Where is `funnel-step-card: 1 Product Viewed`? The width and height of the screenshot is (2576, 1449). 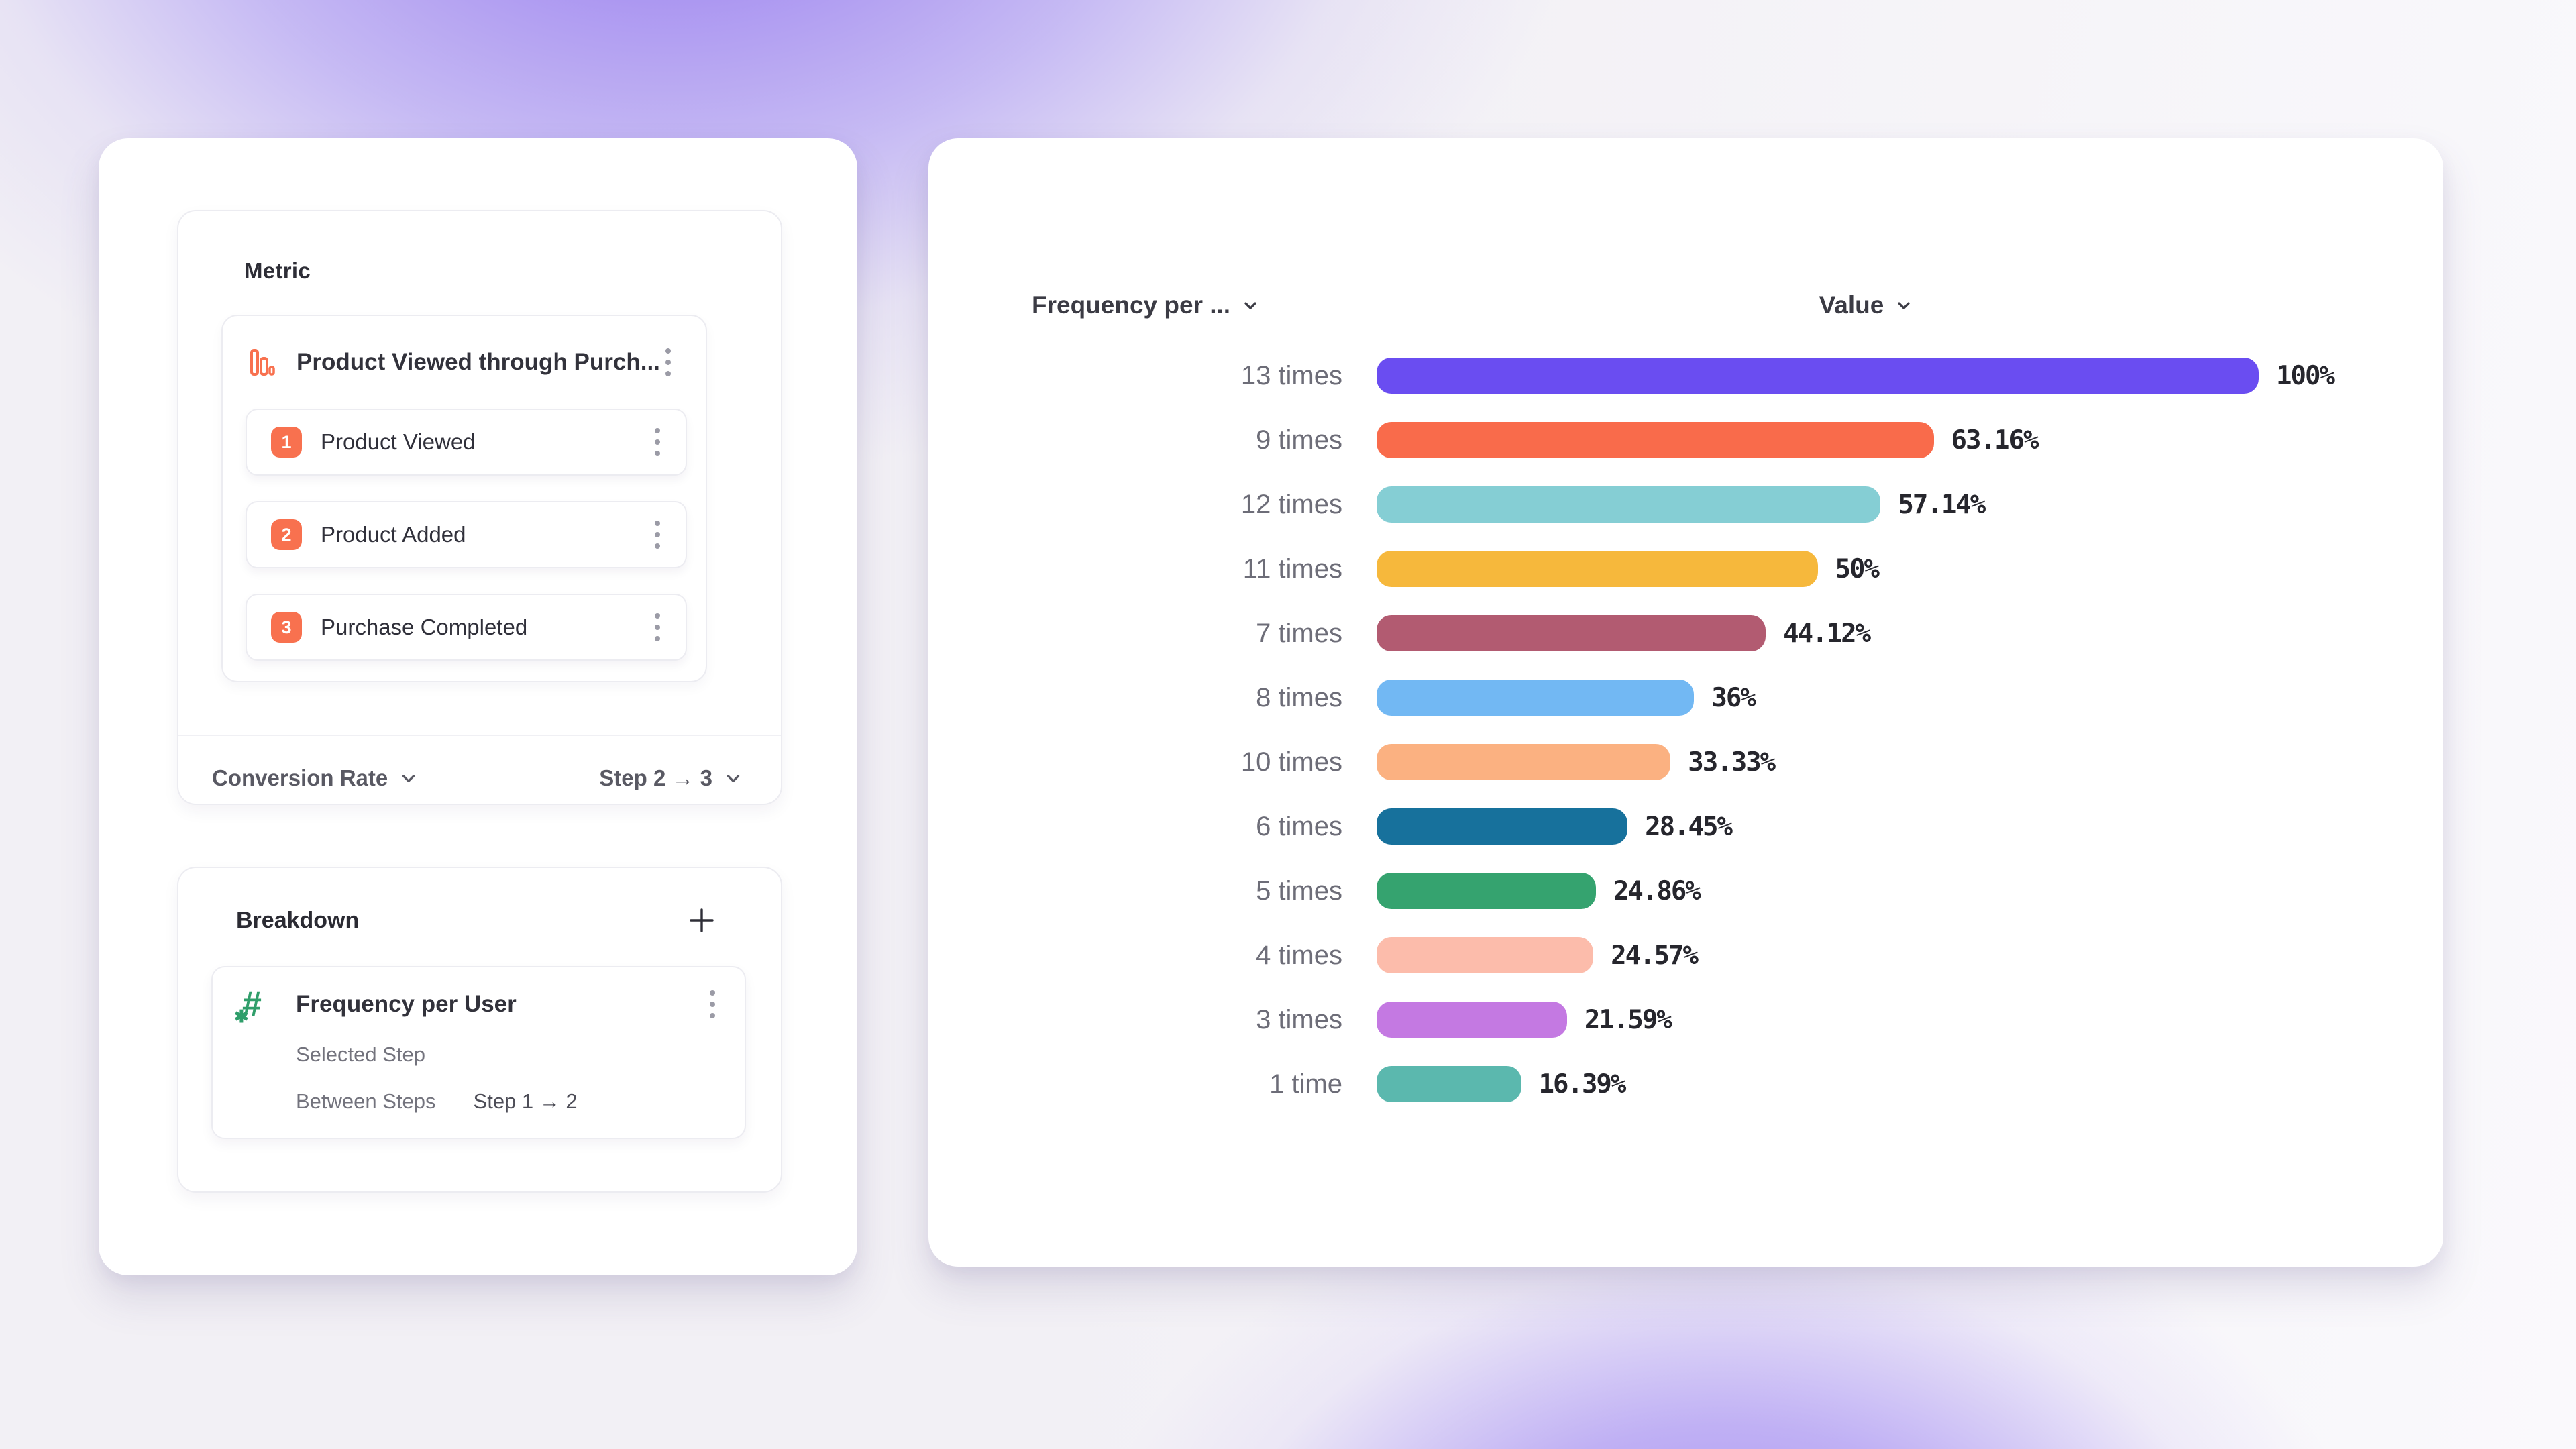 funnel-step-card: 1 Product Viewed is located at coordinates (466, 442).